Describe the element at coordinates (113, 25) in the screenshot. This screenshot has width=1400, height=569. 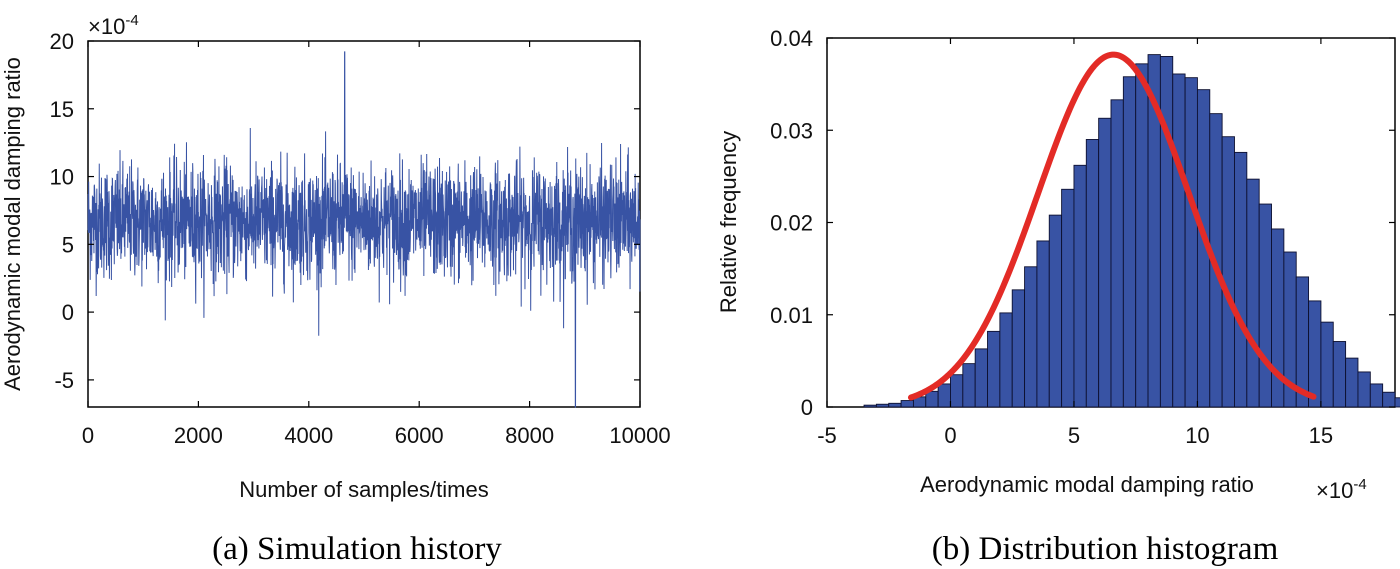
I see `panel-a-y-multiplier: ×10⁻⁴` at that location.